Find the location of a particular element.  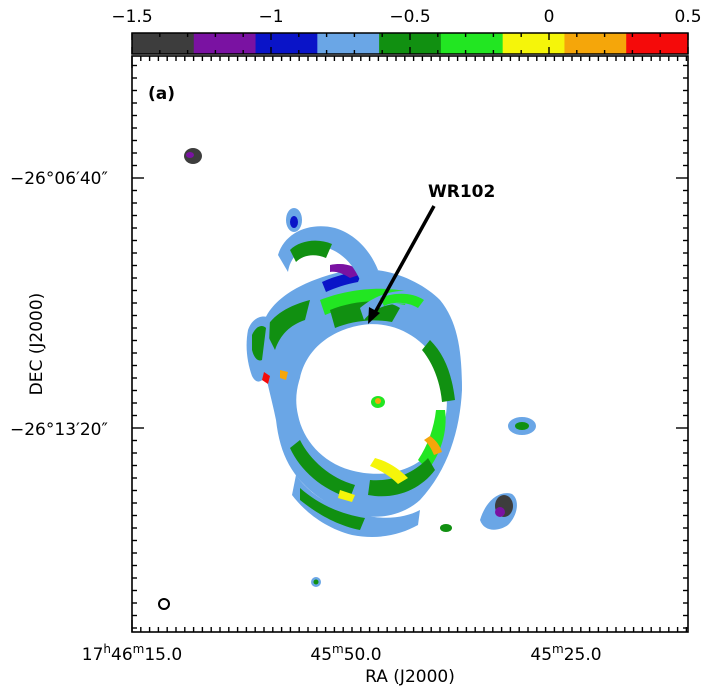

south-arc is located at coordinates (356, 506).